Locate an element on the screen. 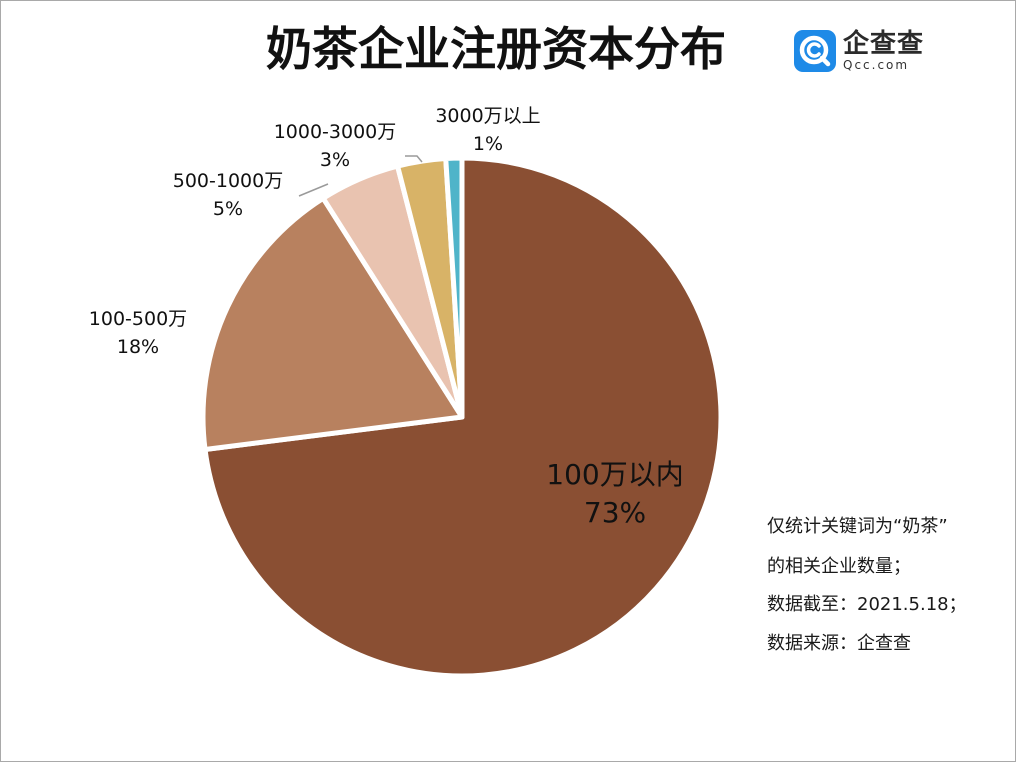 The height and width of the screenshot is (763, 1016). slice-label-under-100: 100万以内 73% is located at coordinates (615, 494).